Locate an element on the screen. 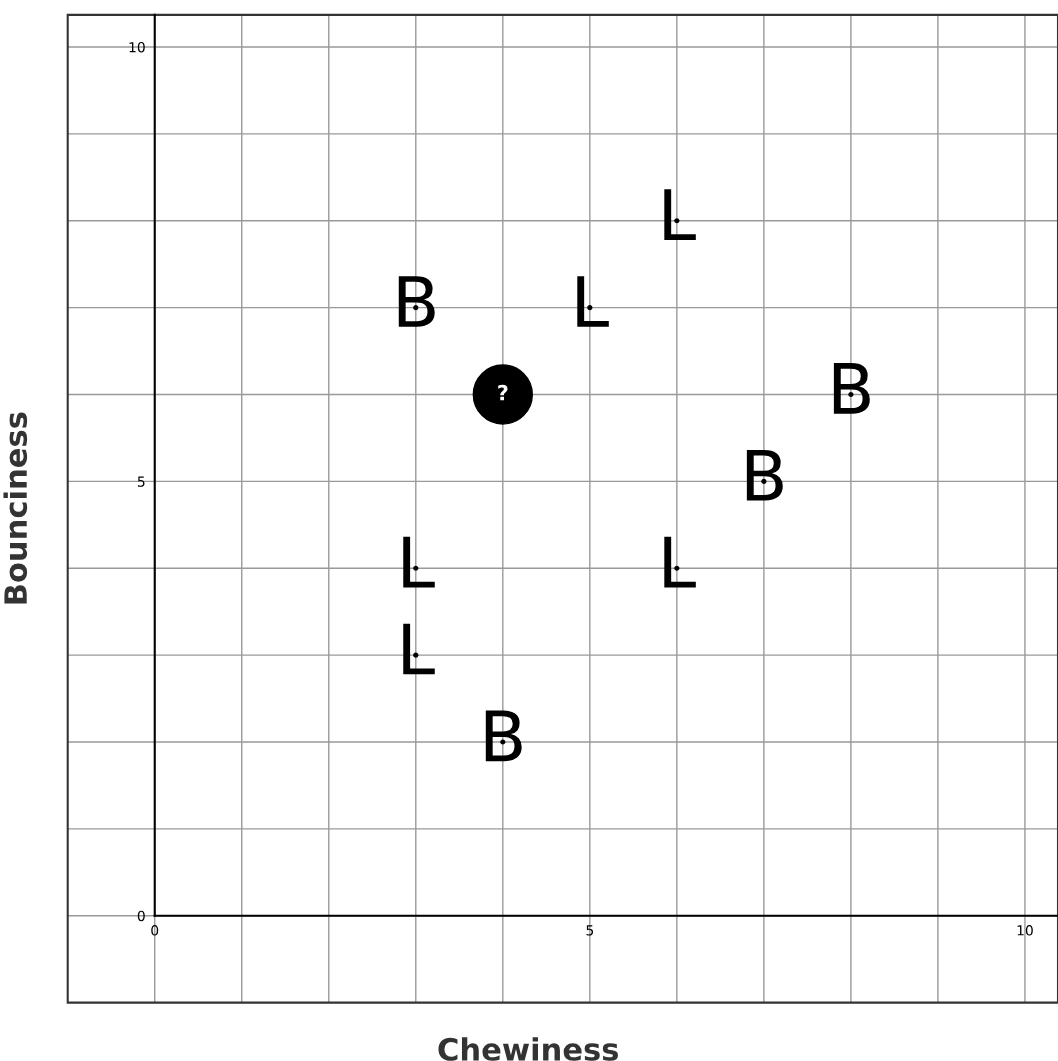 This screenshot has width=1058, height=1061. series-label: B is located at coordinates (764, 475).